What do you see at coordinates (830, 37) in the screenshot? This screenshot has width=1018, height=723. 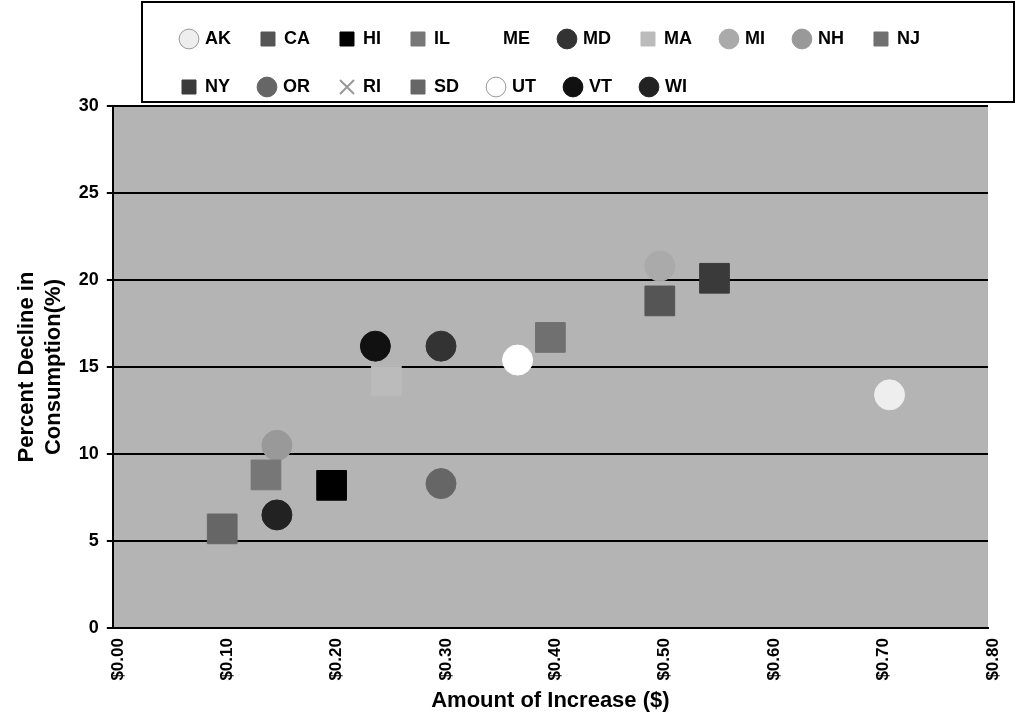 I see `legend-label: NH` at bounding box center [830, 37].